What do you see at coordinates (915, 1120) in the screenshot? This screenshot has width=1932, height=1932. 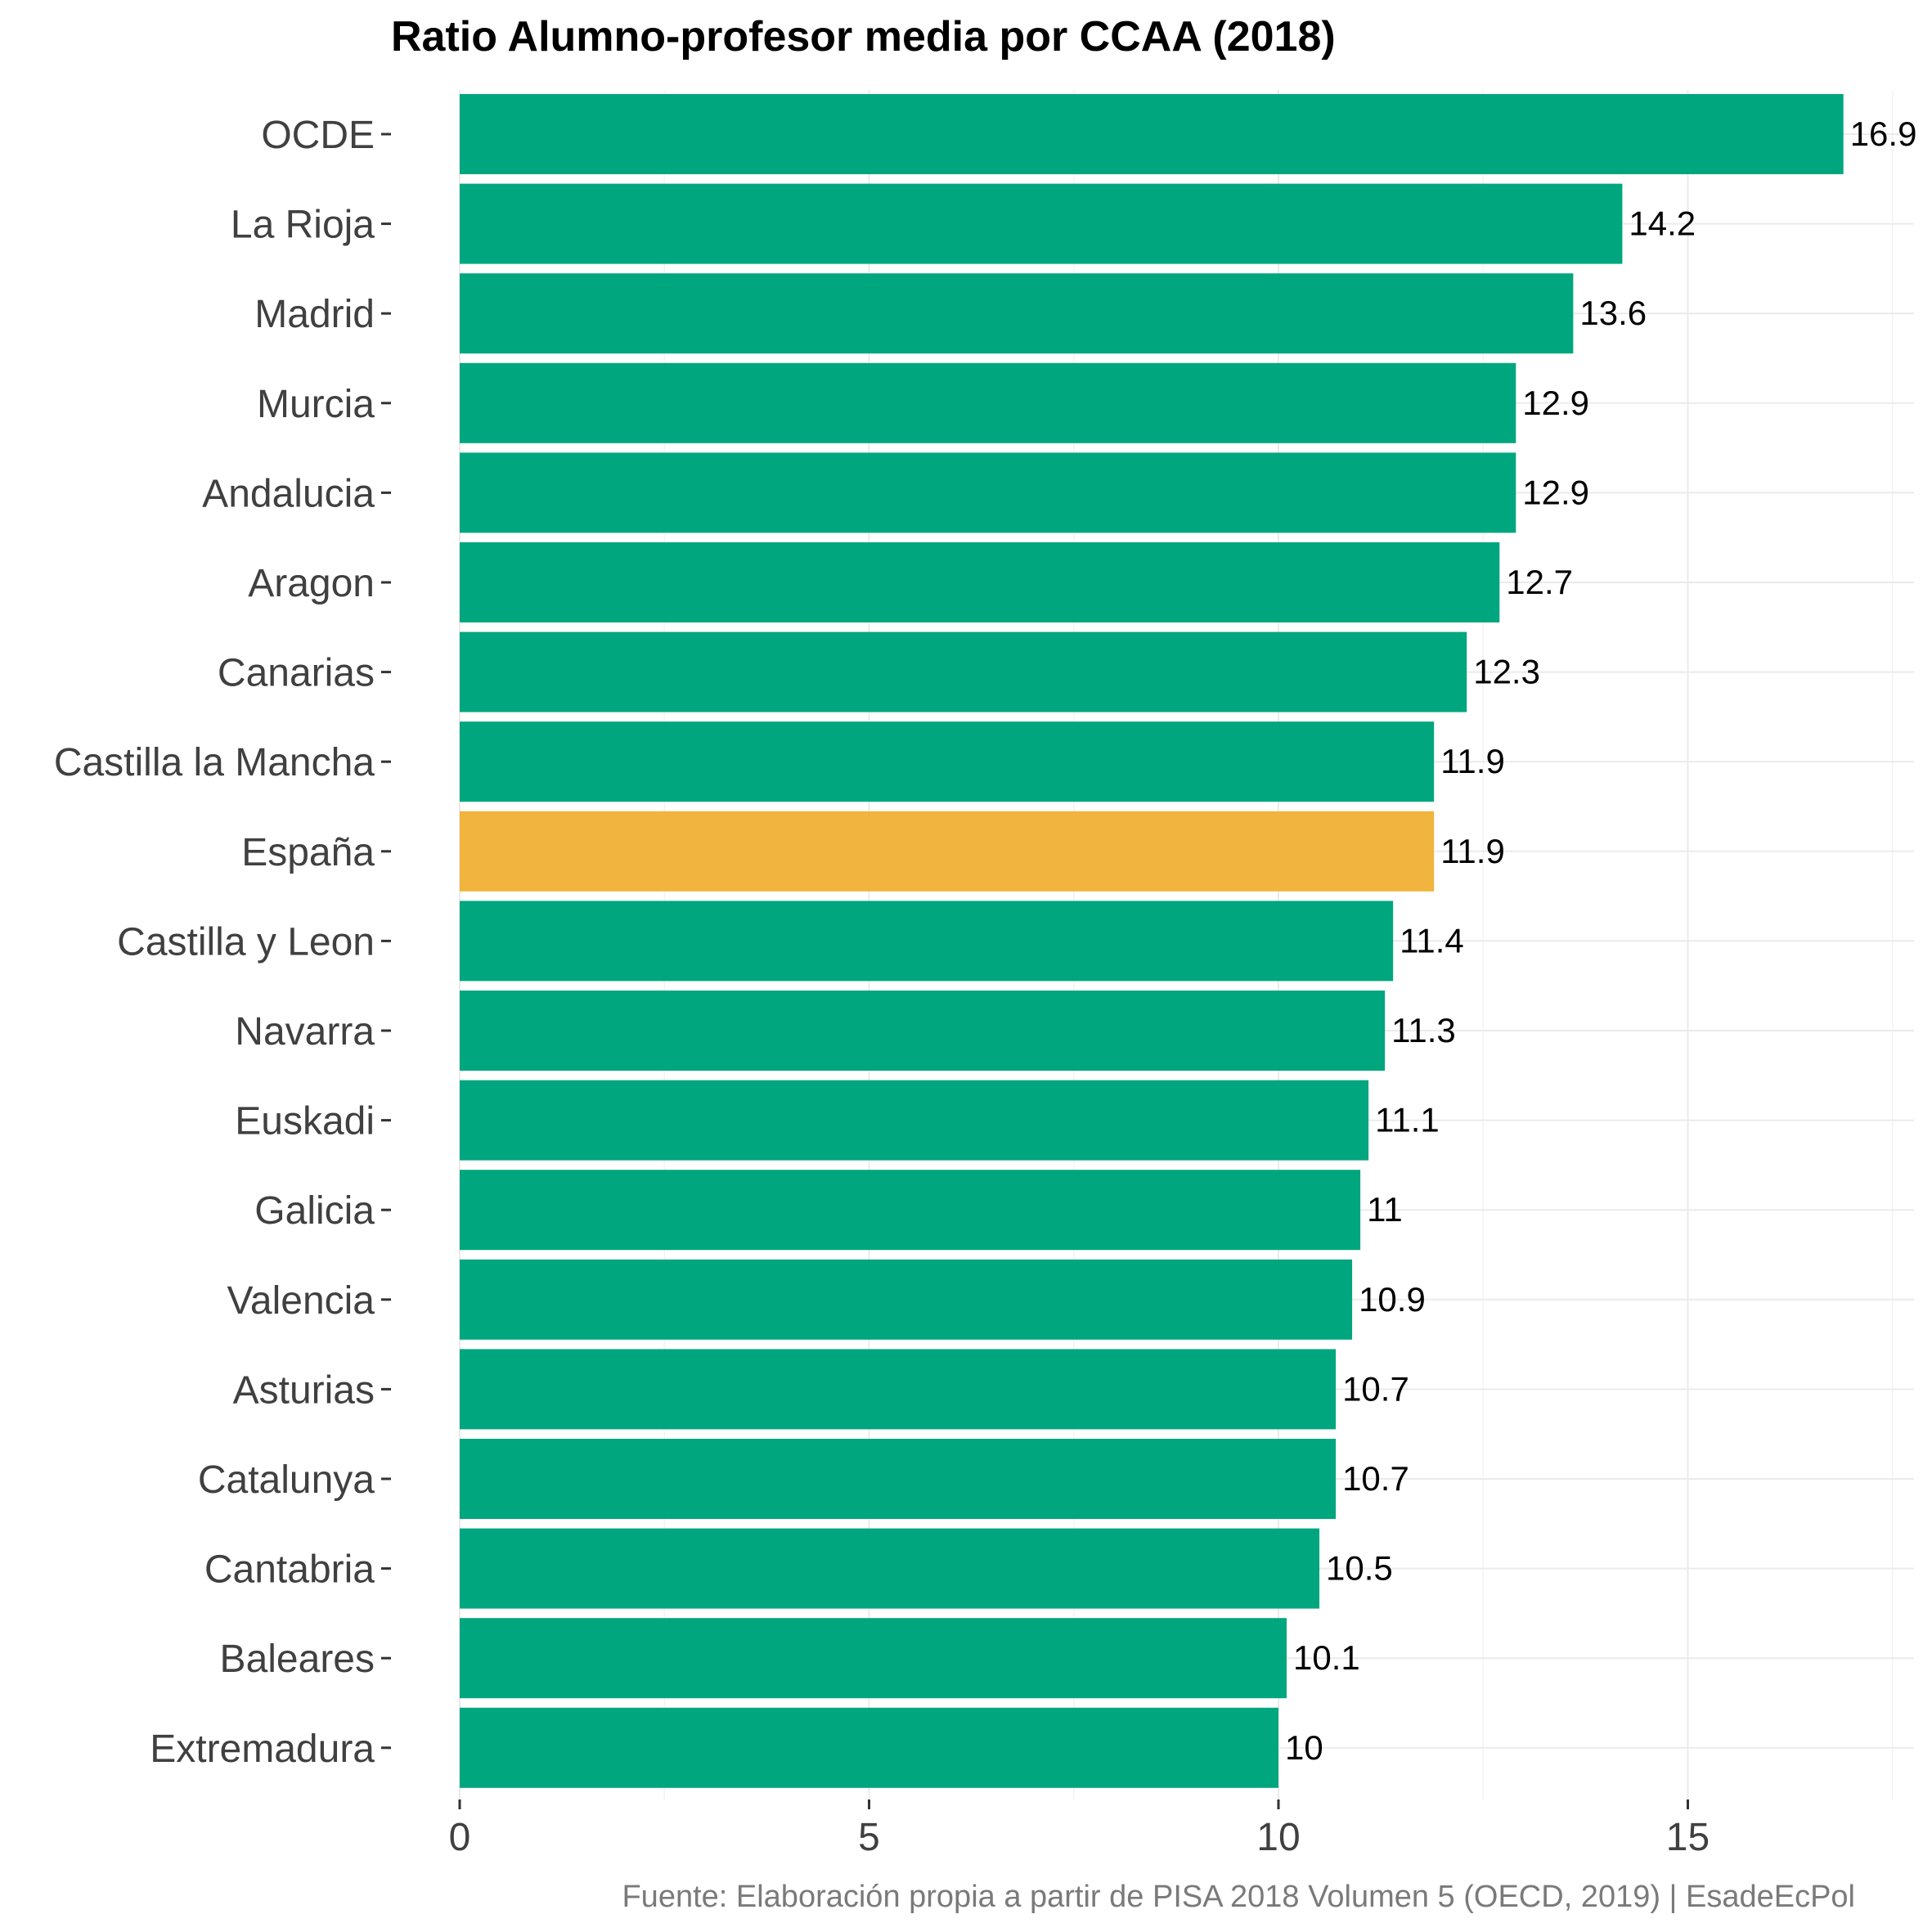 I see `bar-euskadi` at bounding box center [915, 1120].